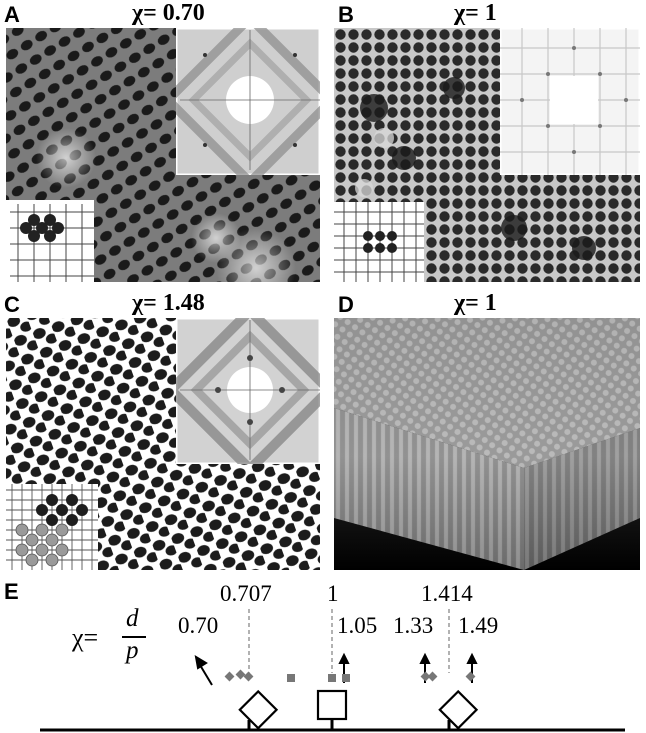  What do you see at coordinates (134, 637) in the screenshot?
I see `fraction-bar` at bounding box center [134, 637].